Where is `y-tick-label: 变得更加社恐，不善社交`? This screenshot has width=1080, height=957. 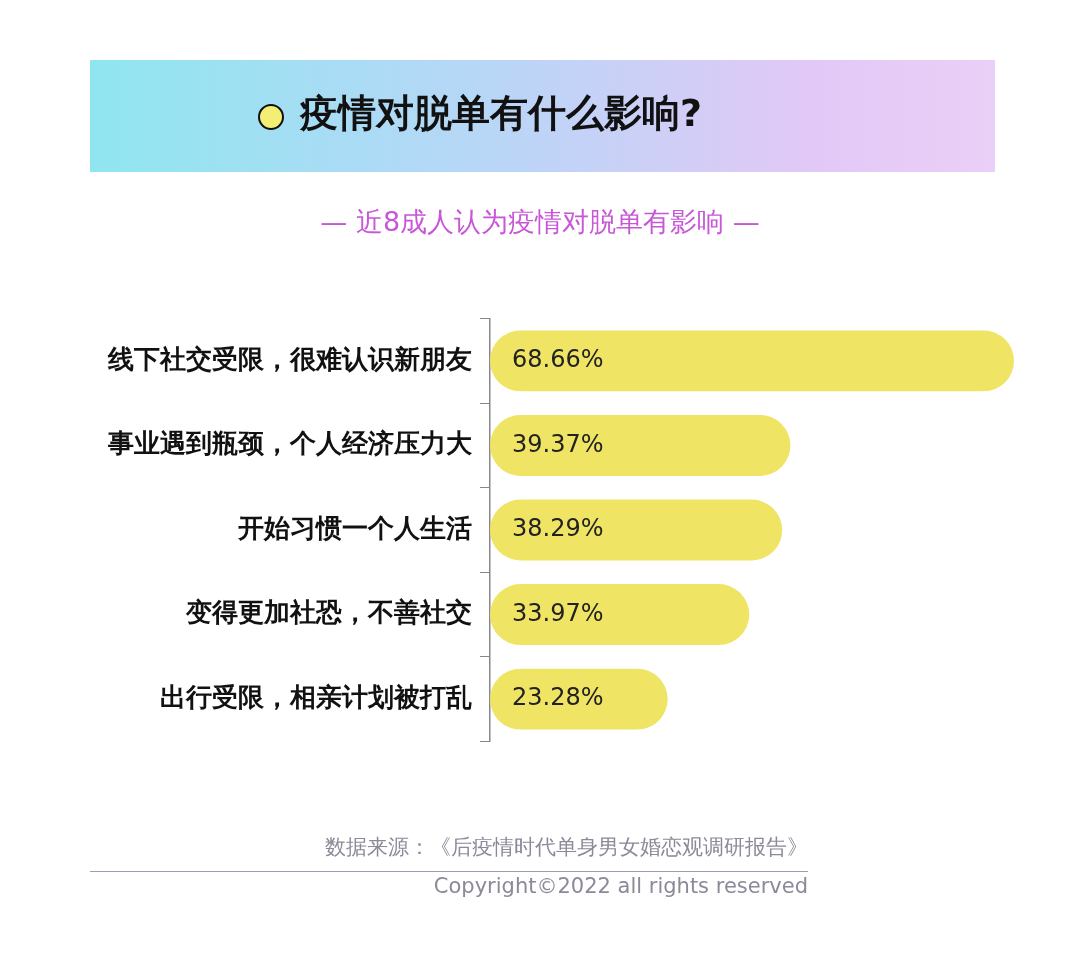 y-tick-label: 变得更加社恐，不善社交 is located at coordinates (328, 612).